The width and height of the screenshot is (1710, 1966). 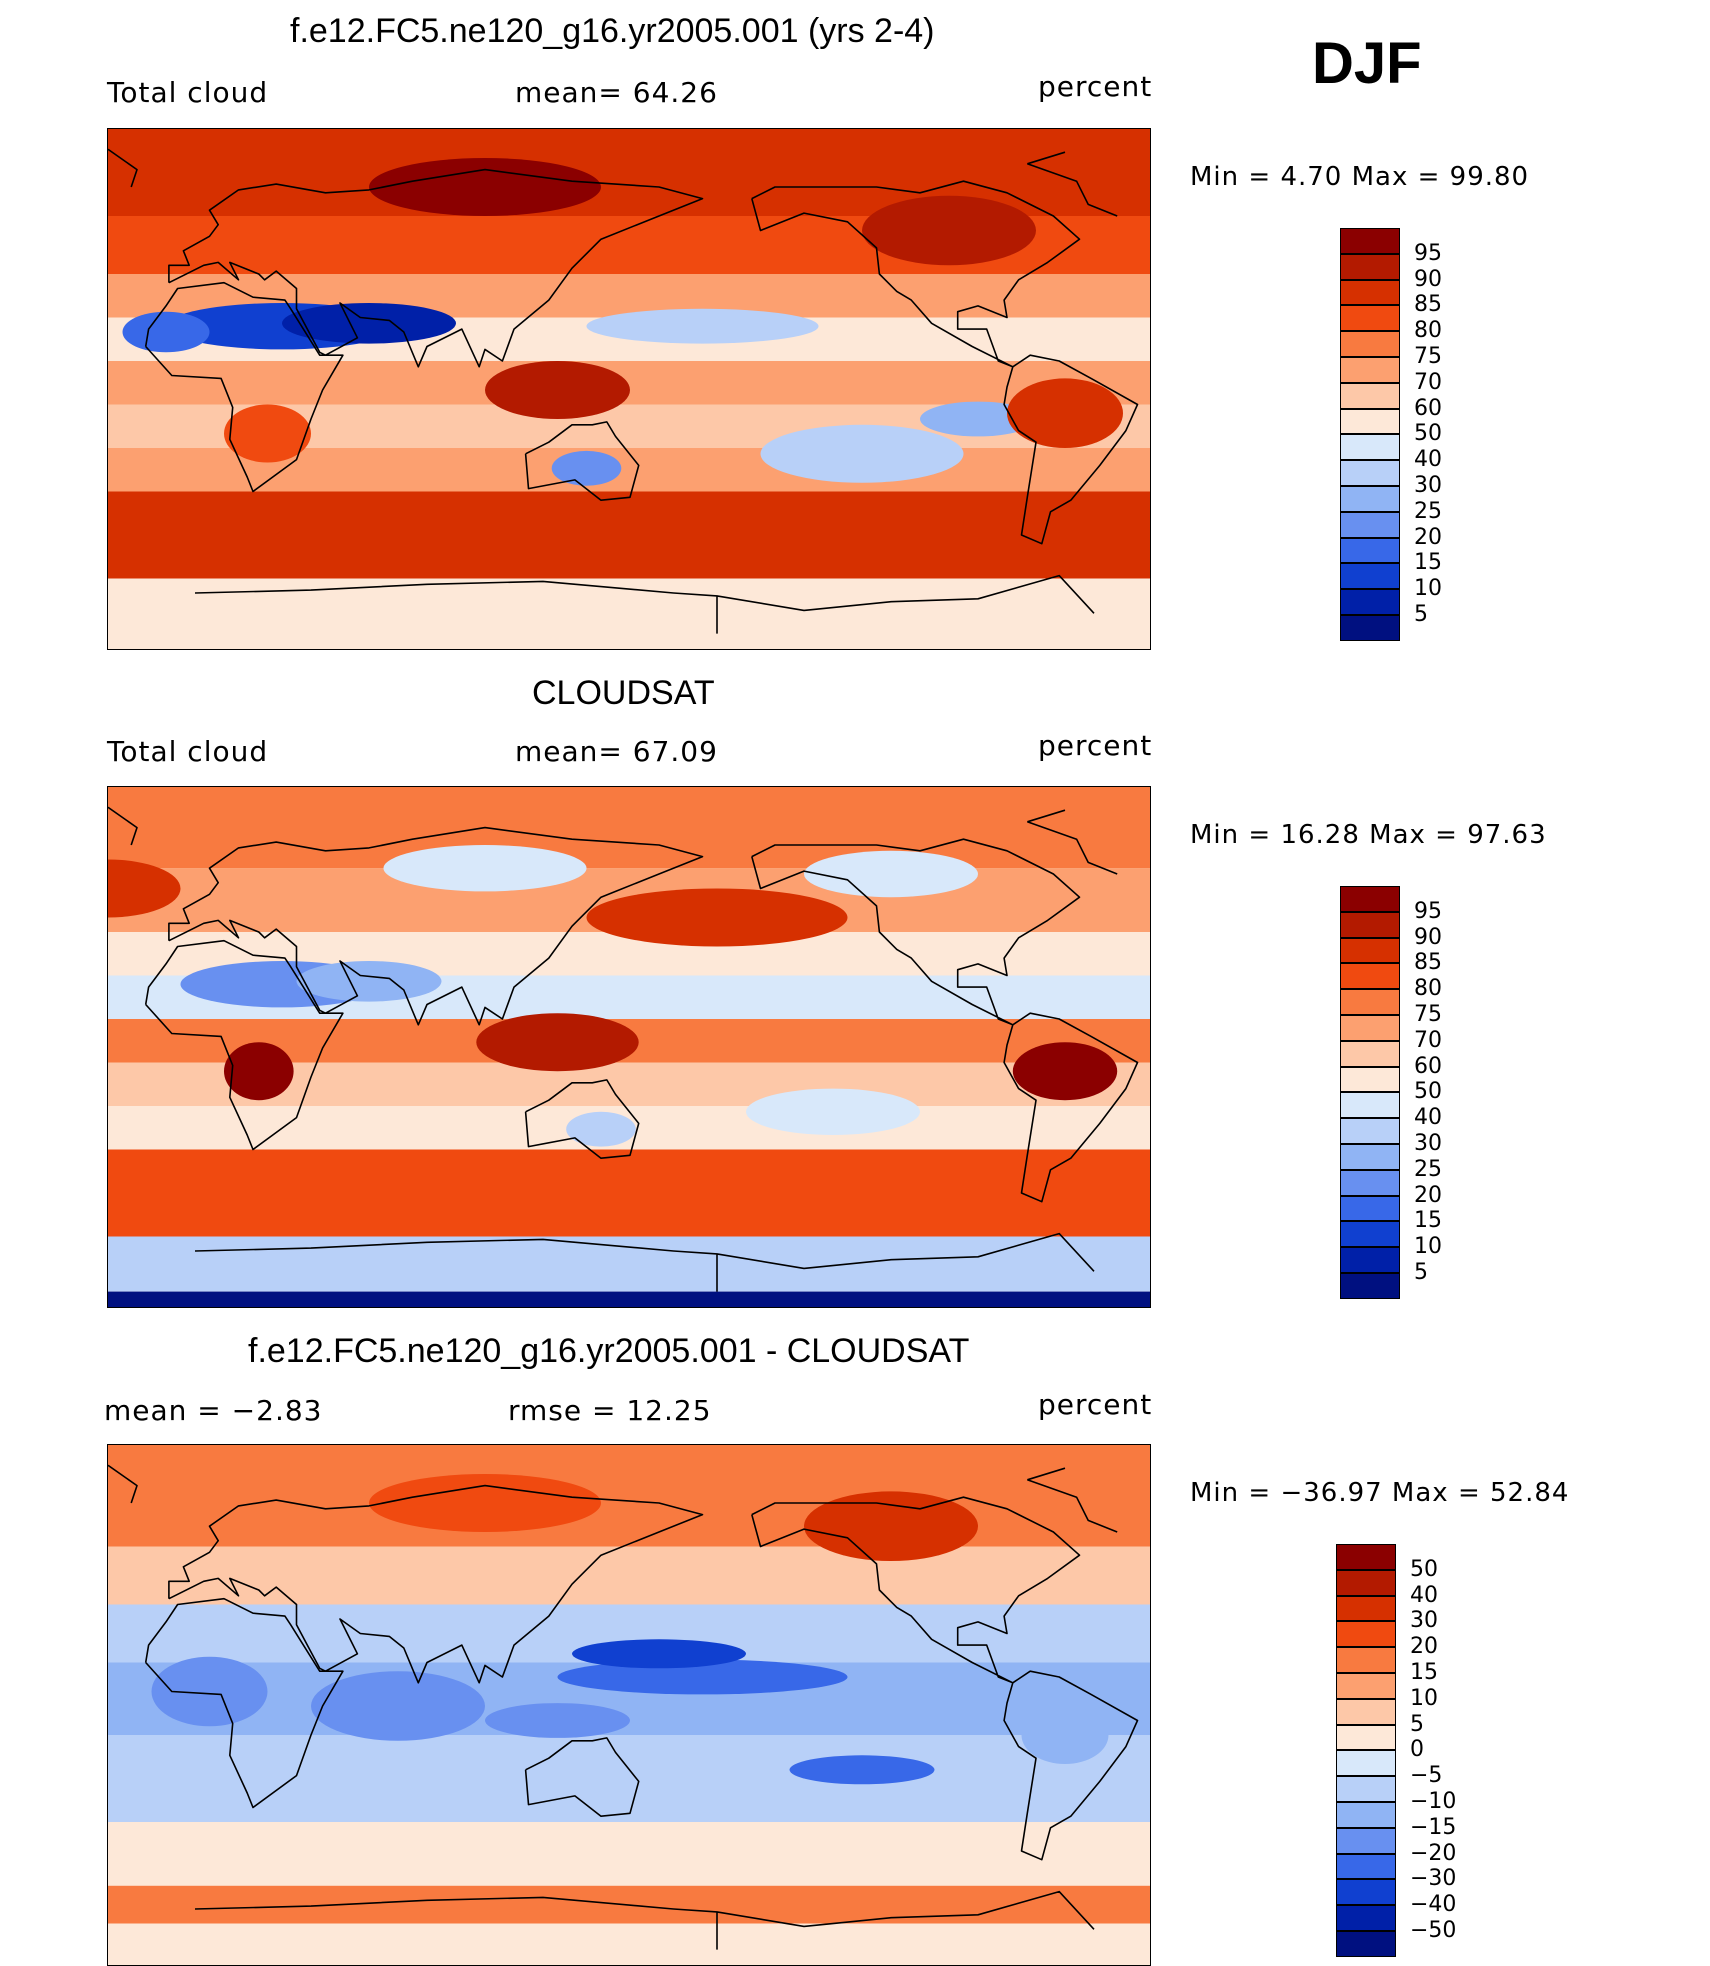 I want to click on panel-mean-label-obs: mean= 67.09, so click(x=616, y=751).